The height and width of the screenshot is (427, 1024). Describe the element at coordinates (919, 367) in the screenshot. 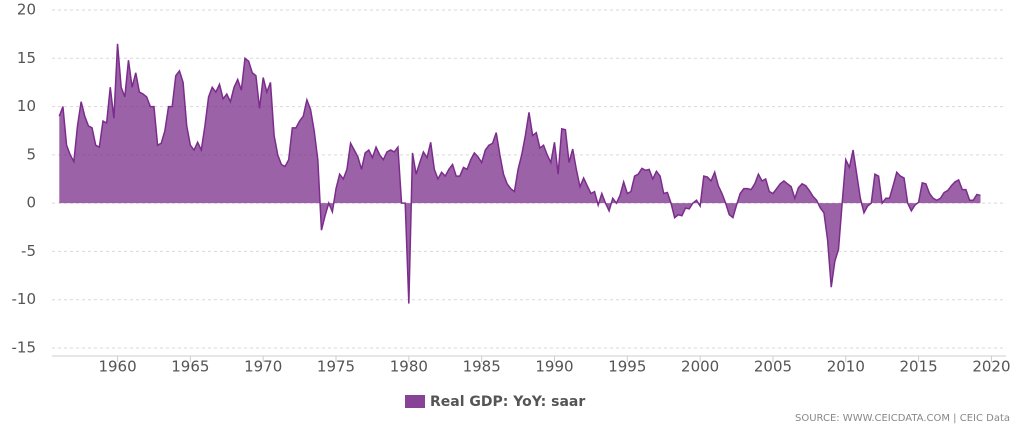

I see `x-tick-label: 2015` at that location.